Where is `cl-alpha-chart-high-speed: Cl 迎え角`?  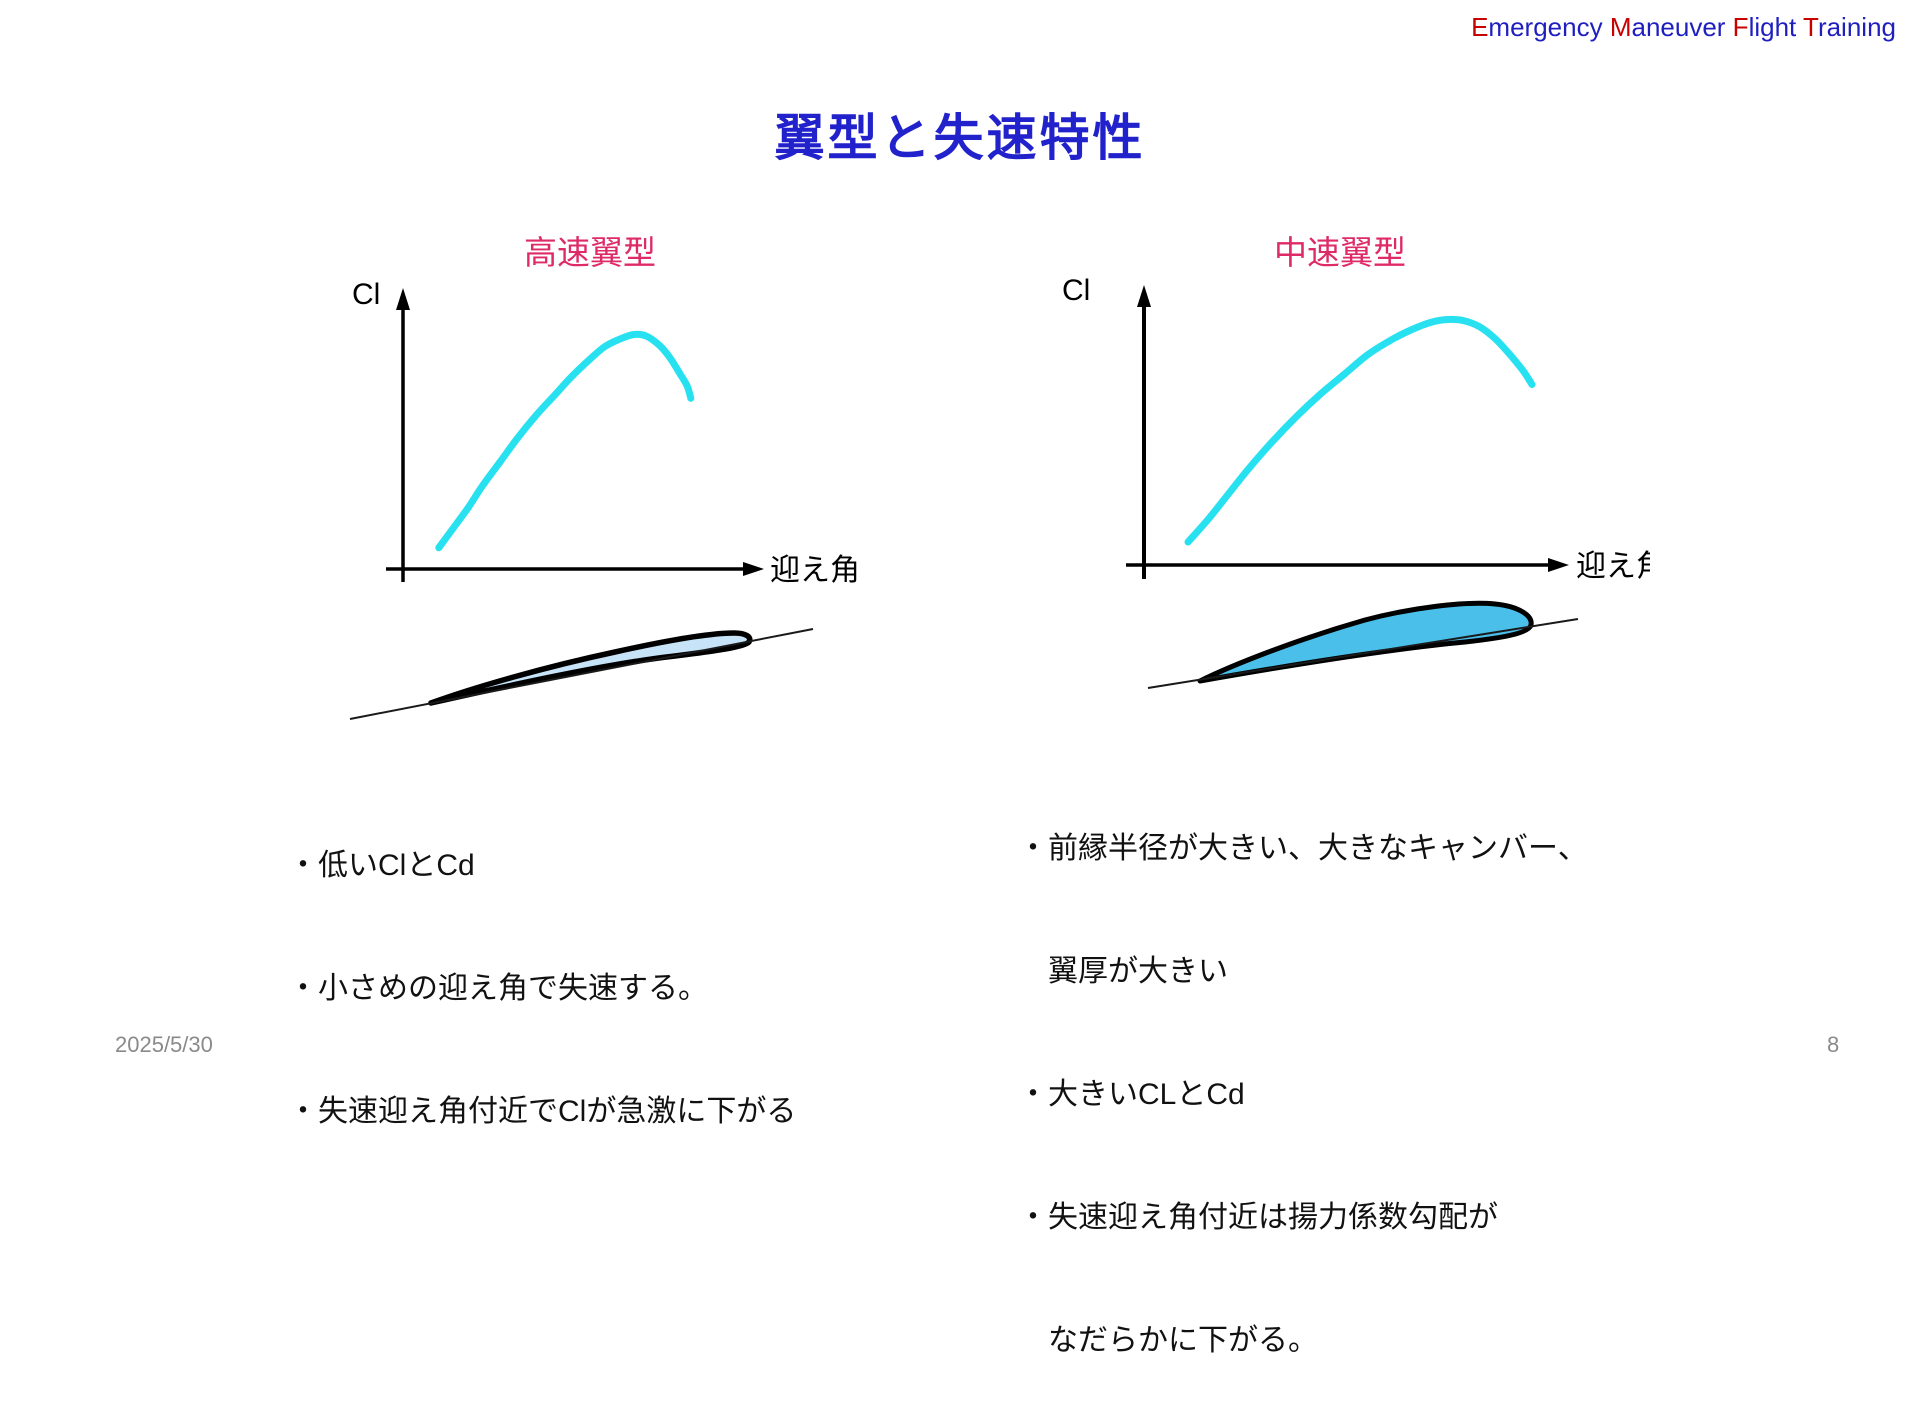 cl-alpha-chart-high-speed: Cl 迎え角 is located at coordinates (606, 432).